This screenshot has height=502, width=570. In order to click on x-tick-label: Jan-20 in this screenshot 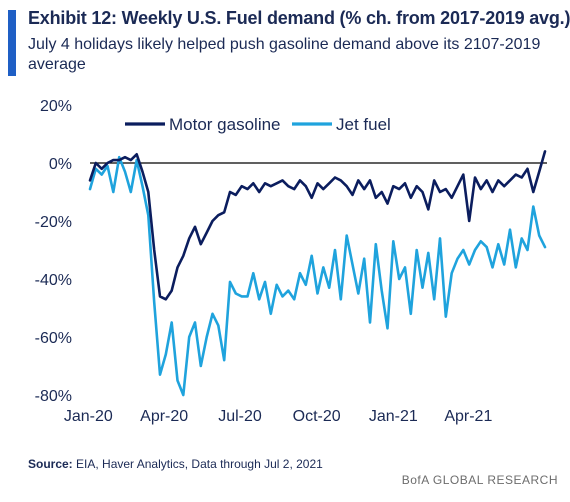, I will do `click(88, 416)`.